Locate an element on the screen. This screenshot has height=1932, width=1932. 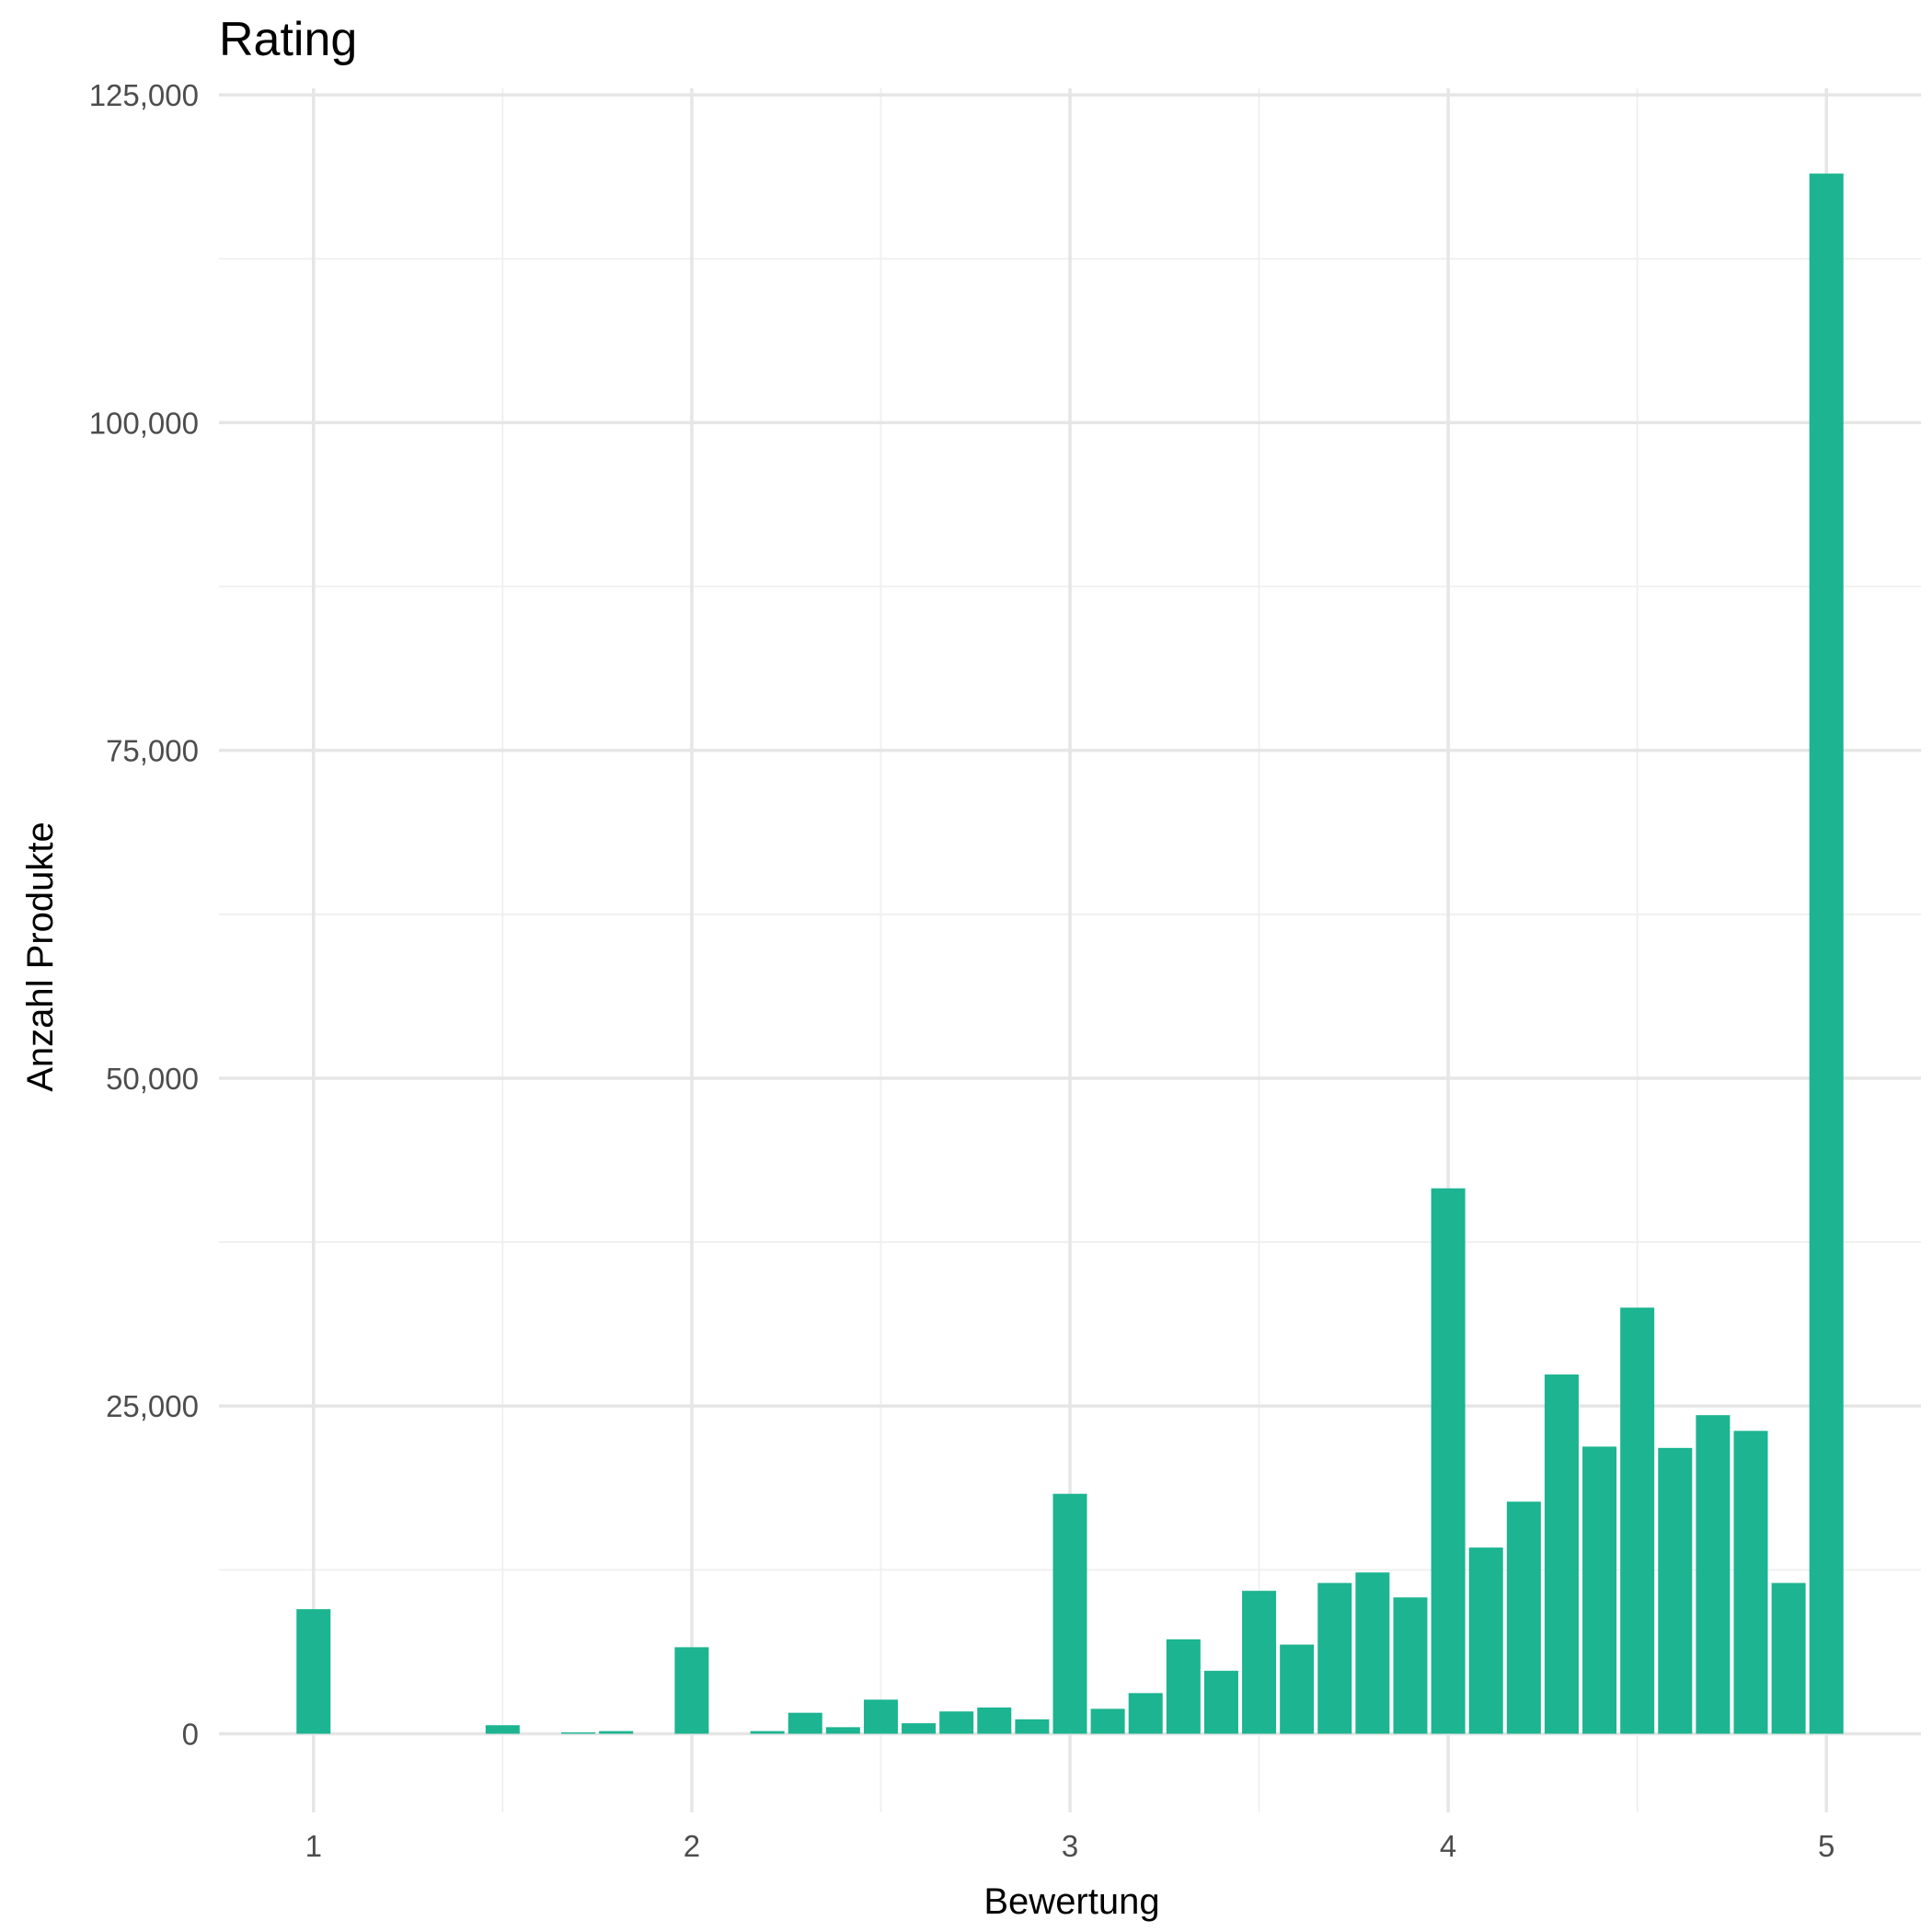
bar-3.0 is located at coordinates (1069, 1613).